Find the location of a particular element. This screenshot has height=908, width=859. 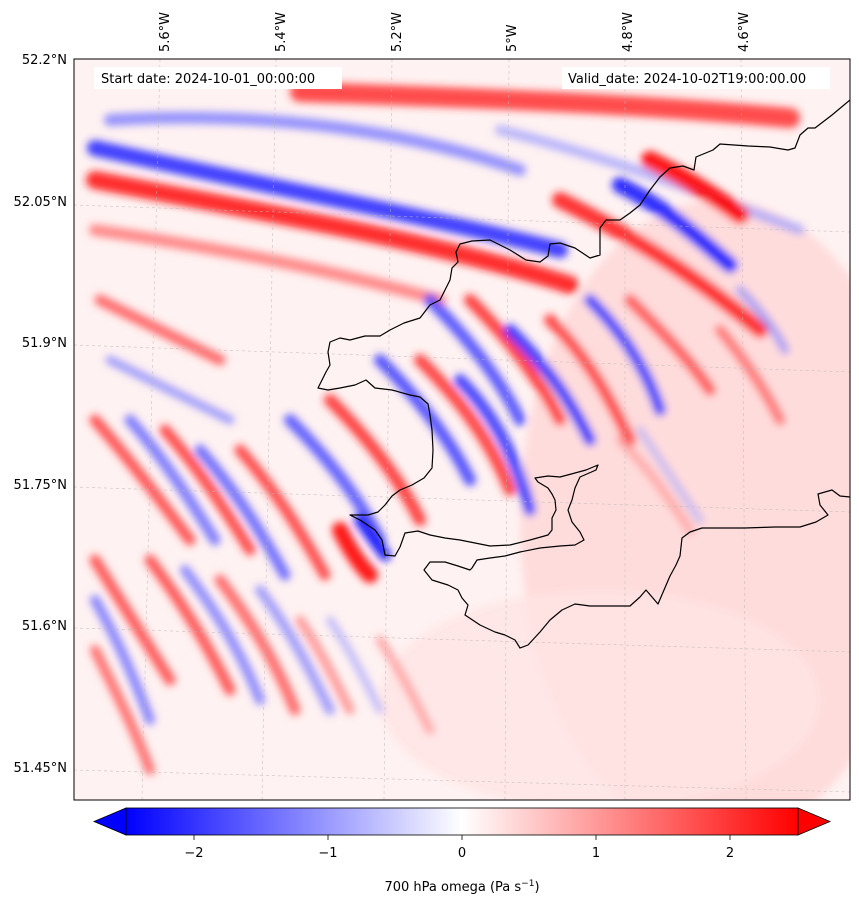

colorbar-tick-label: 1 is located at coordinates (596, 853).